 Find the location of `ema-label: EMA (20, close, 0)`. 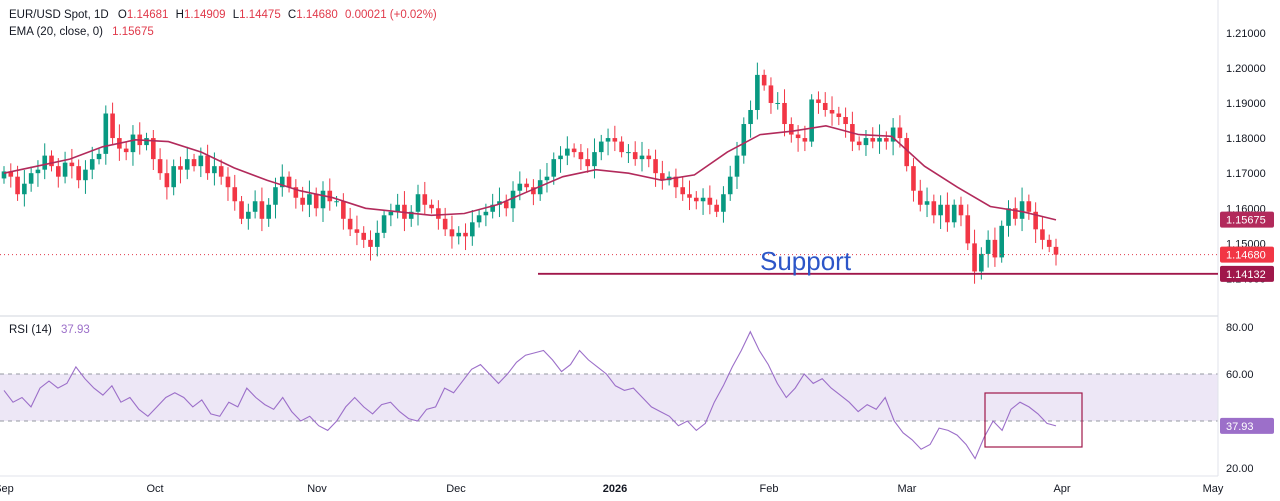

ema-label: EMA (20, close, 0) is located at coordinates (56, 32).